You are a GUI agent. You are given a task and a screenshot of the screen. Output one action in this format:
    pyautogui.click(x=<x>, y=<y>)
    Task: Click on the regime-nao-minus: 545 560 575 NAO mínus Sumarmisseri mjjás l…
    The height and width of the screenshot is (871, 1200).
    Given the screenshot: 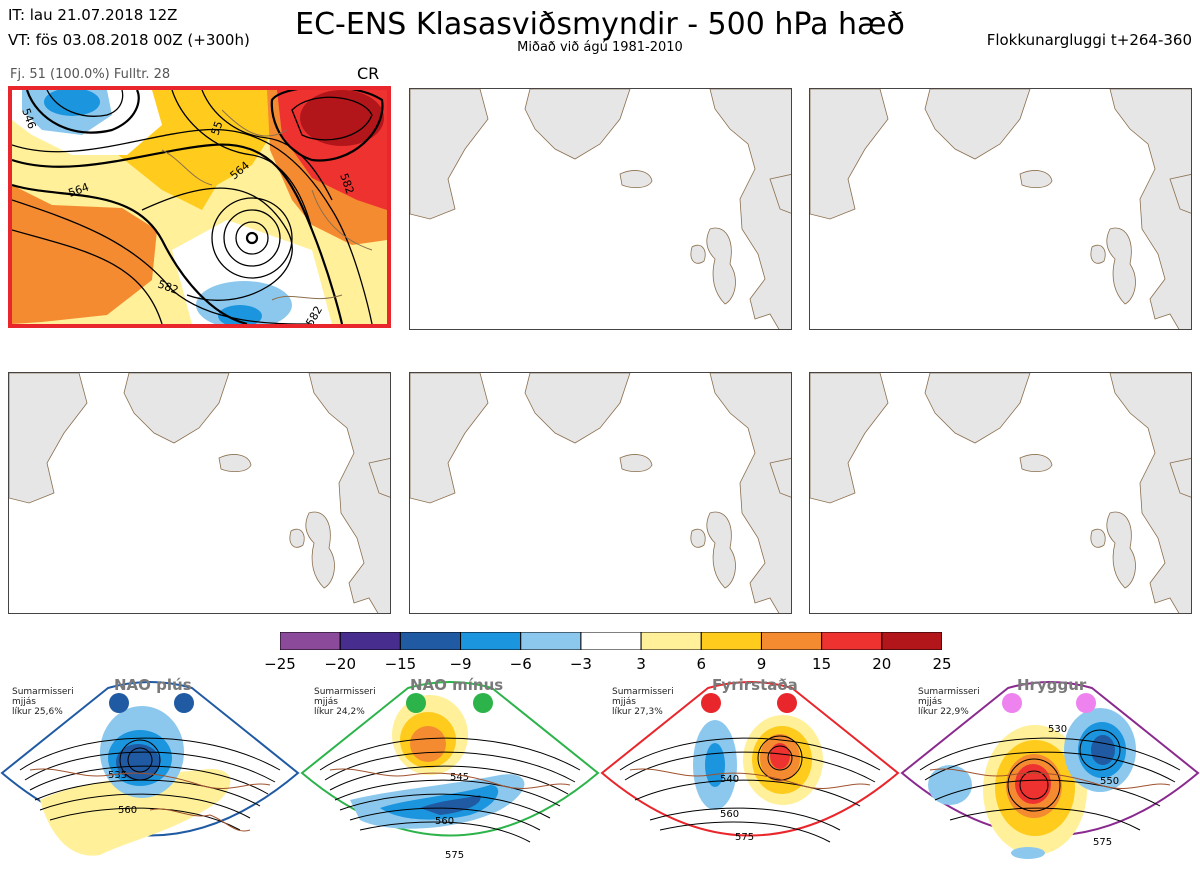 What is the action you would take?
    pyautogui.click(x=450, y=770)
    